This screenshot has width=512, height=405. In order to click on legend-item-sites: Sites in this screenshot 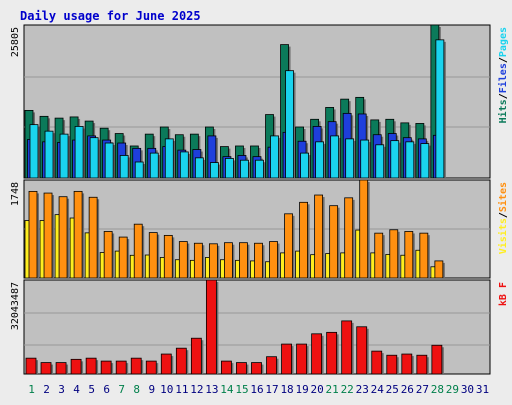, I will do `click(503, 197)`.